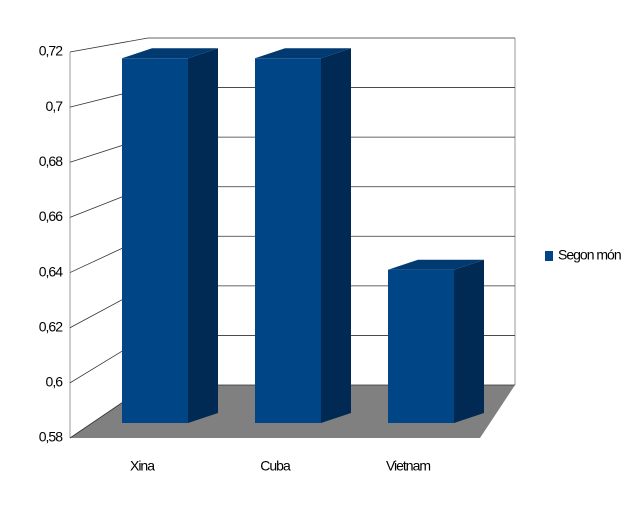  What do you see at coordinates (51, 161) in the screenshot?
I see `y-tick-label: 0,68` at bounding box center [51, 161].